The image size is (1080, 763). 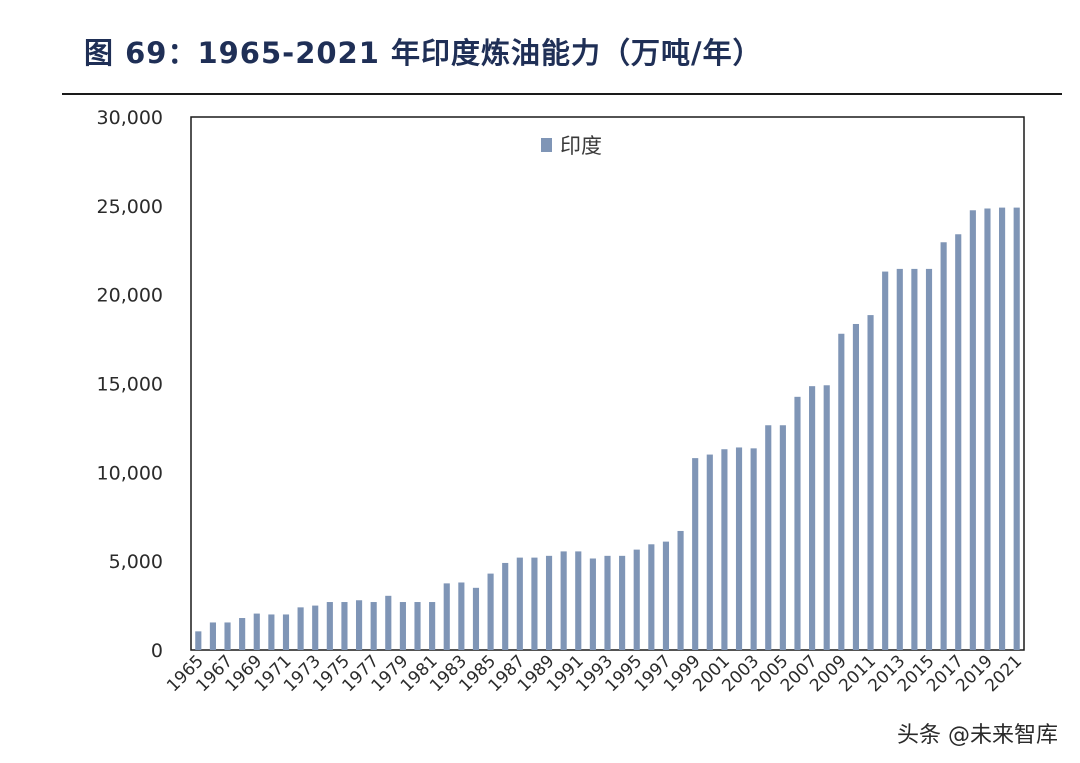 What do you see at coordinates (432, 626) in the screenshot?
I see `bar-1981` at bounding box center [432, 626].